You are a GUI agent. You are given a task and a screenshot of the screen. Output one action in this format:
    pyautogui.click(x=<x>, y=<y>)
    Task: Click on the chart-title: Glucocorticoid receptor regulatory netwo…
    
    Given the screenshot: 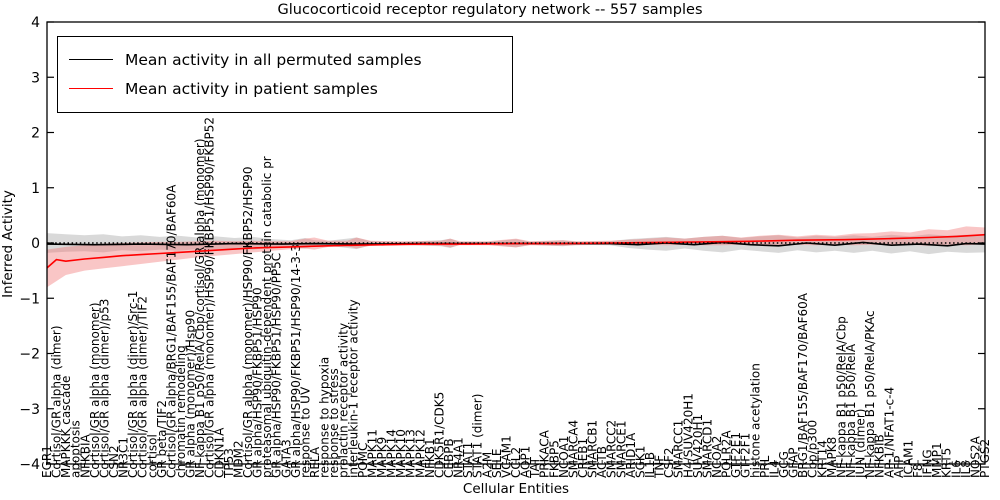 What is the action you would take?
    pyautogui.click(x=490, y=10)
    